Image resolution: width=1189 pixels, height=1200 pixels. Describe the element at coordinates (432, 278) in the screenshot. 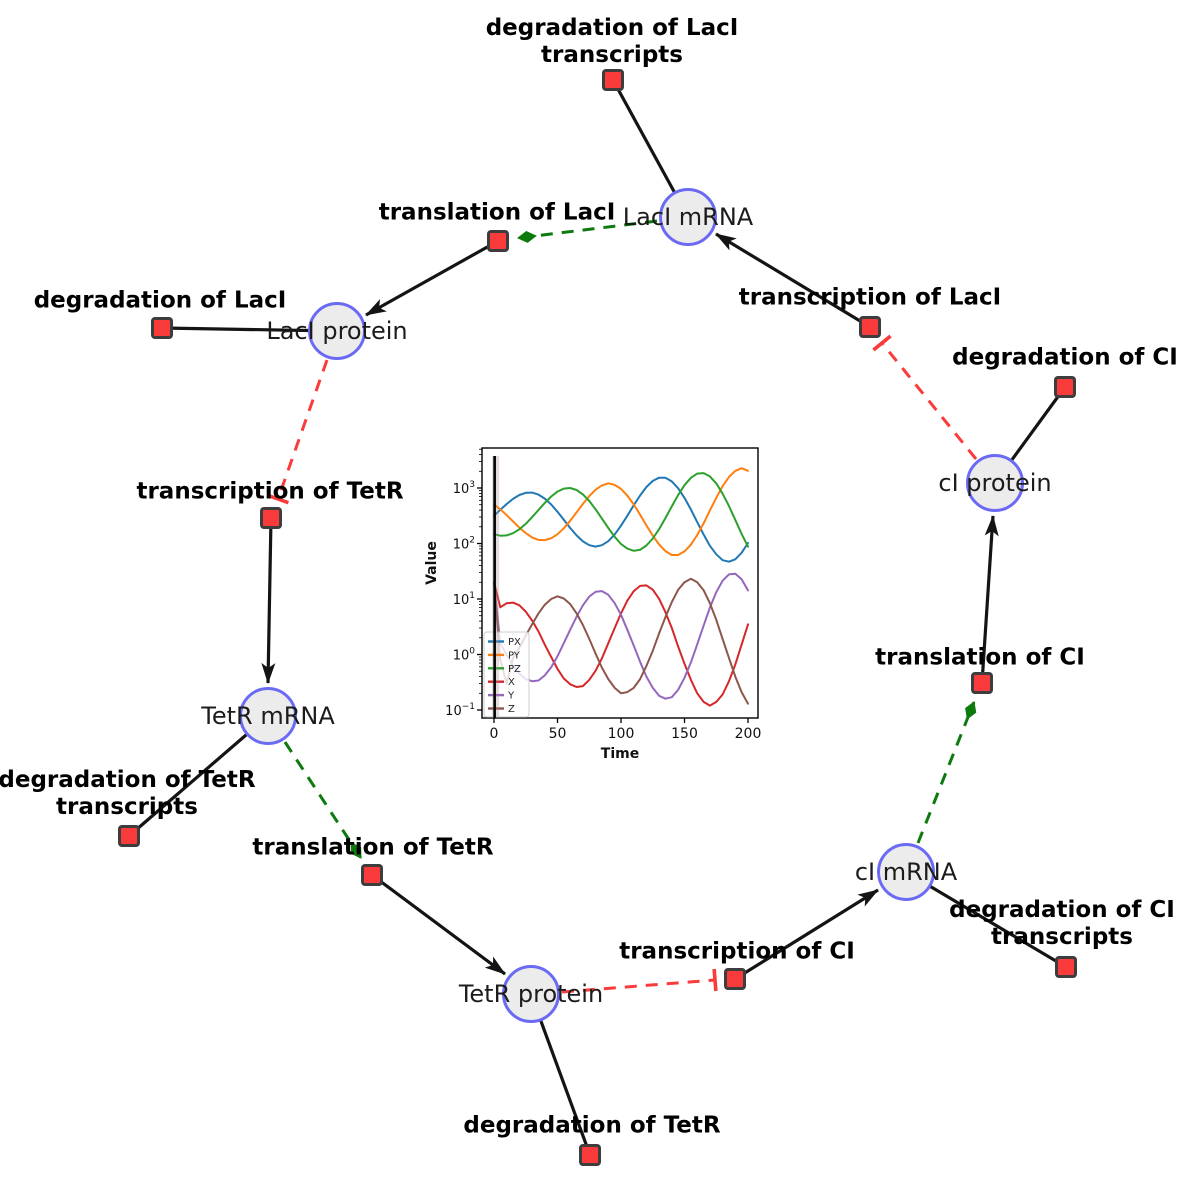

I see `product-edge-translation-laci-to-laci-protein` at that location.